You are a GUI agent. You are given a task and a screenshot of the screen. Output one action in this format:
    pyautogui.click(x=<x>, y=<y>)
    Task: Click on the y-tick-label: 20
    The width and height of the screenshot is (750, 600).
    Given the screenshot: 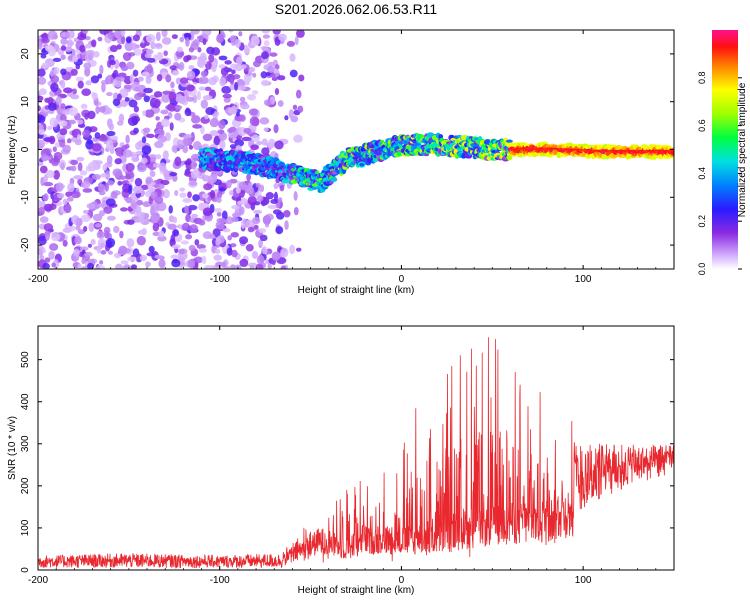 What is the action you would take?
    pyautogui.click(x=25, y=54)
    